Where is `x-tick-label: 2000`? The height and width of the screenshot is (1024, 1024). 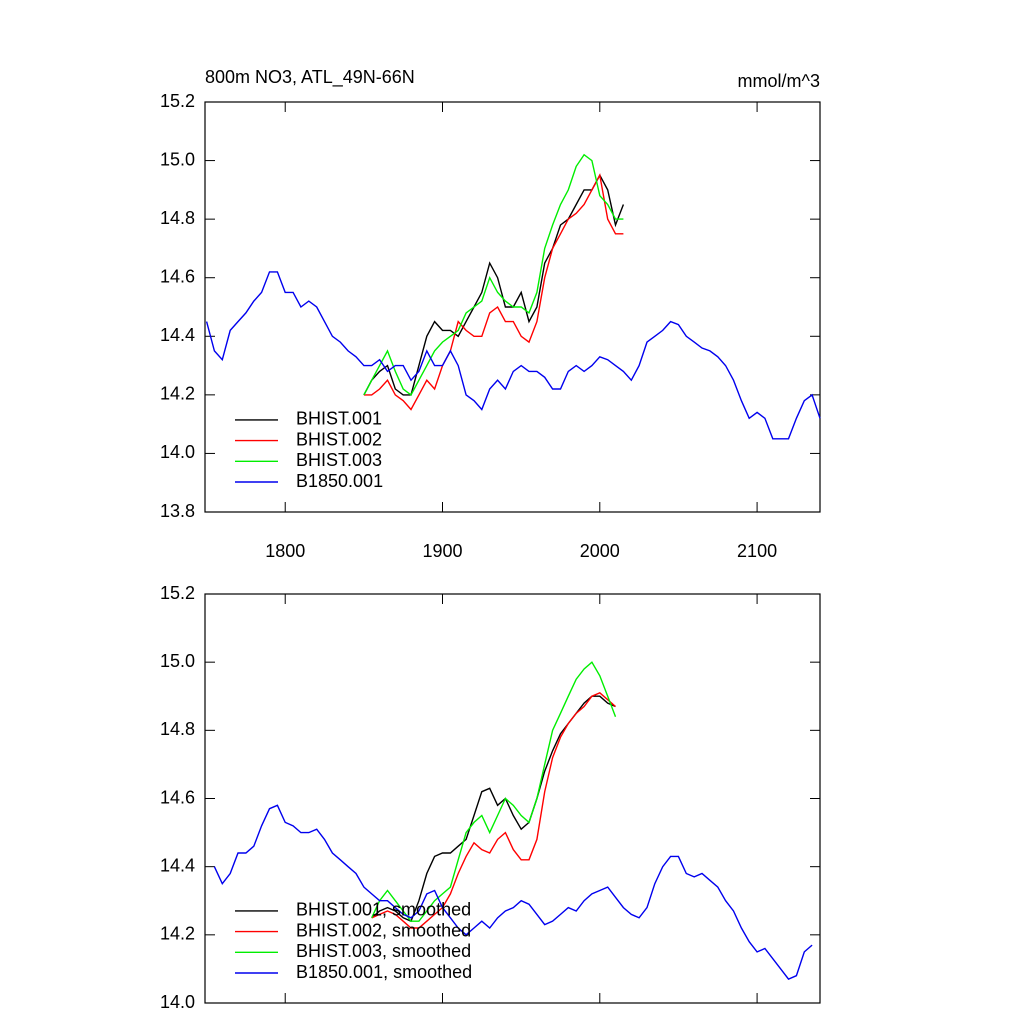
x-tick-label: 2000 is located at coordinates (600, 551).